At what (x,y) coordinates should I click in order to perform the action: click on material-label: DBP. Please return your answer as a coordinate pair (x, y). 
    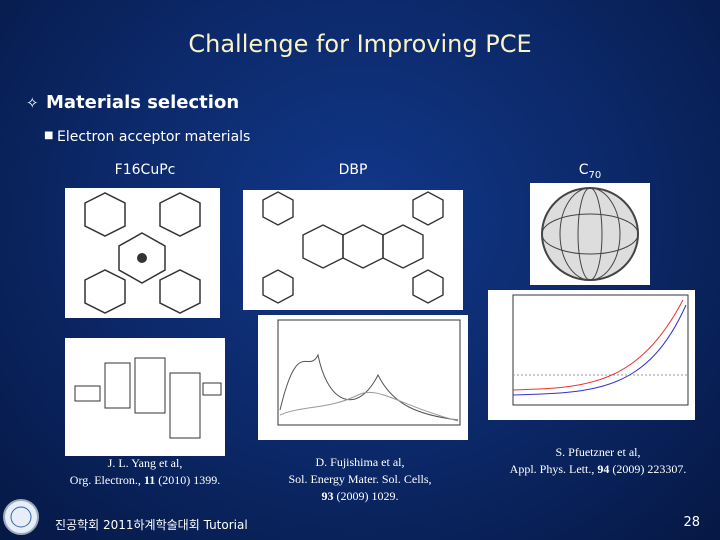
    Looking at the image, I should click on (353, 170).